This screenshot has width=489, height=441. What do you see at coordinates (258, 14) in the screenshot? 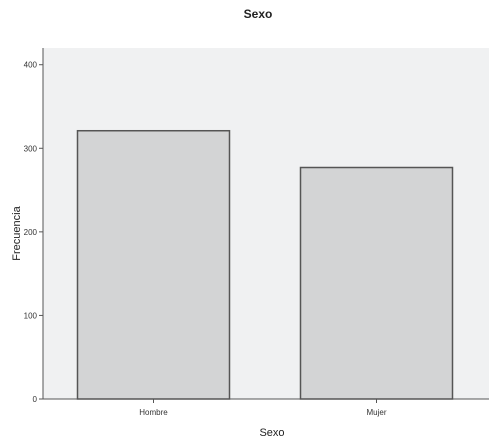
I see `chart-title: Sexo` at bounding box center [258, 14].